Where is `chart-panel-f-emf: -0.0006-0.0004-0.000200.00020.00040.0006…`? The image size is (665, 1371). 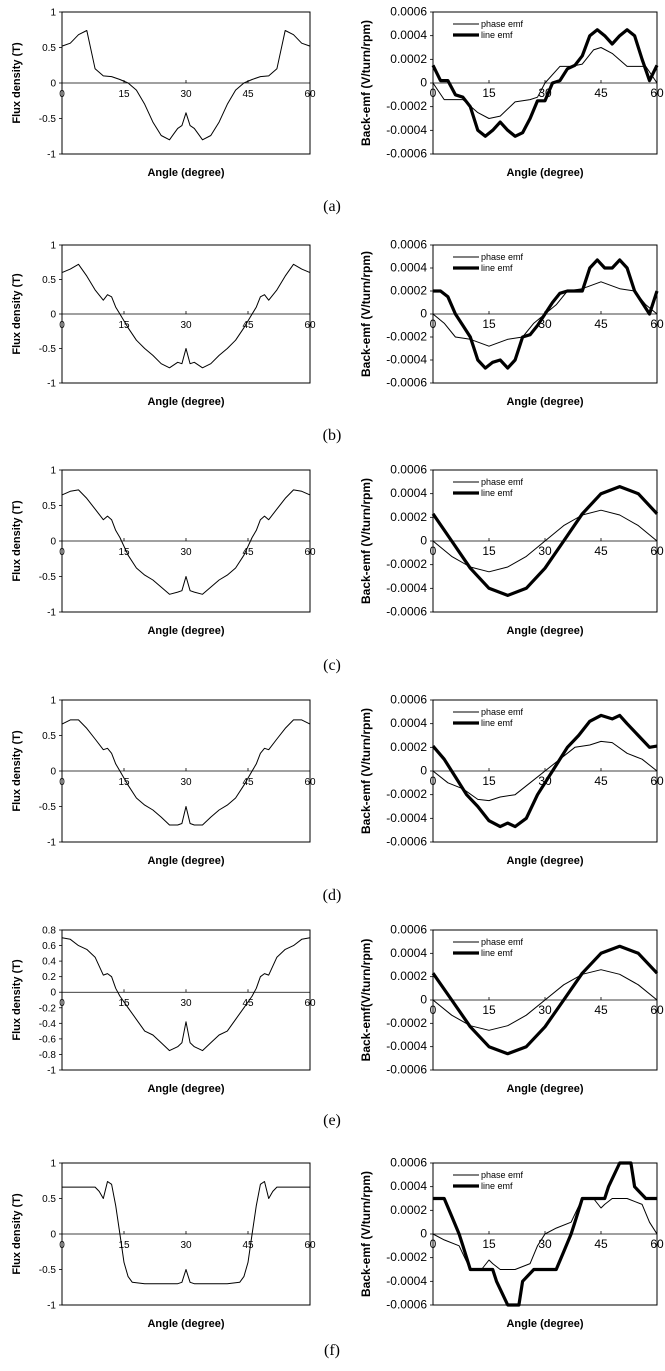
chart-panel-f-emf: -0.0006-0.0004-0.000200.00020.00040.0006… is located at coordinates (511, 1243).